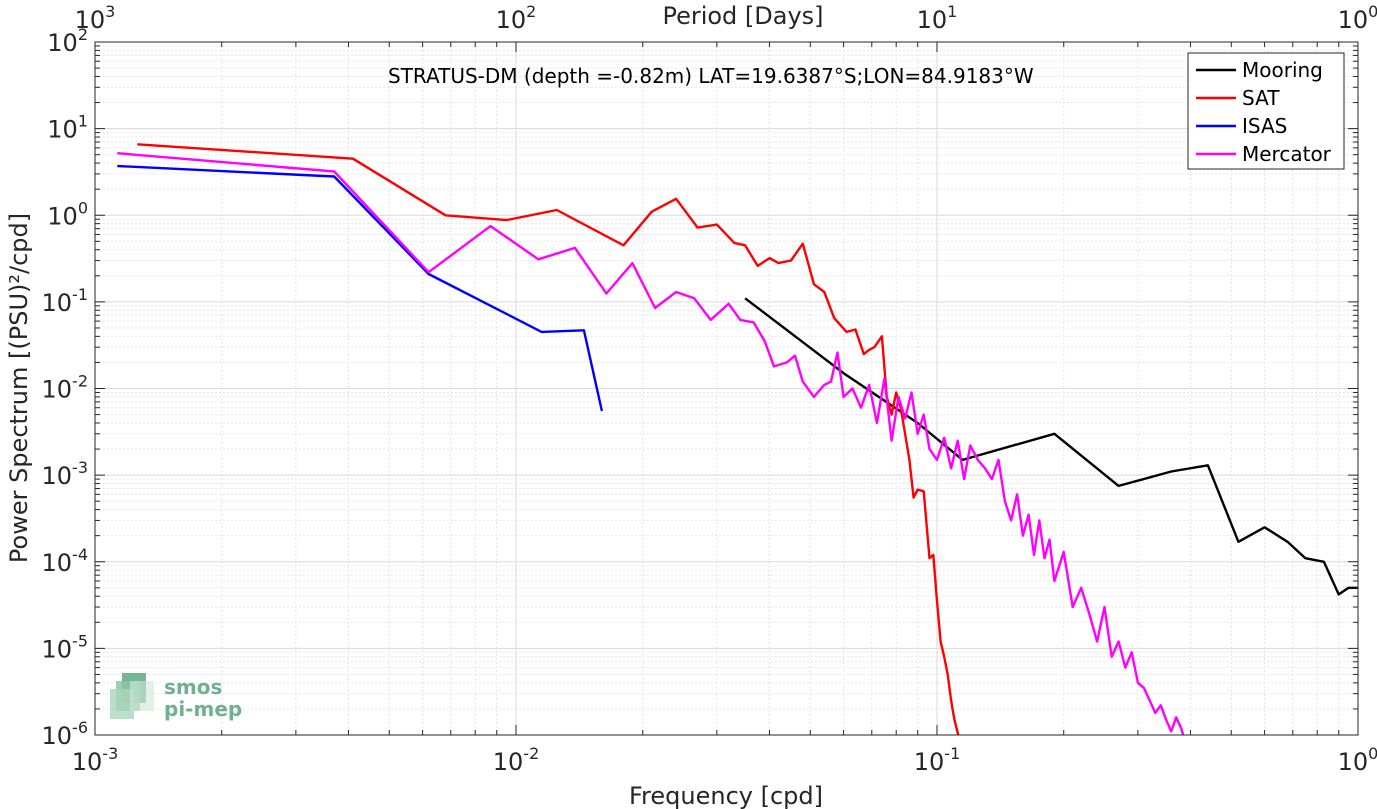  I want to click on legend-label-mercator: Mercator, so click(1287, 154).